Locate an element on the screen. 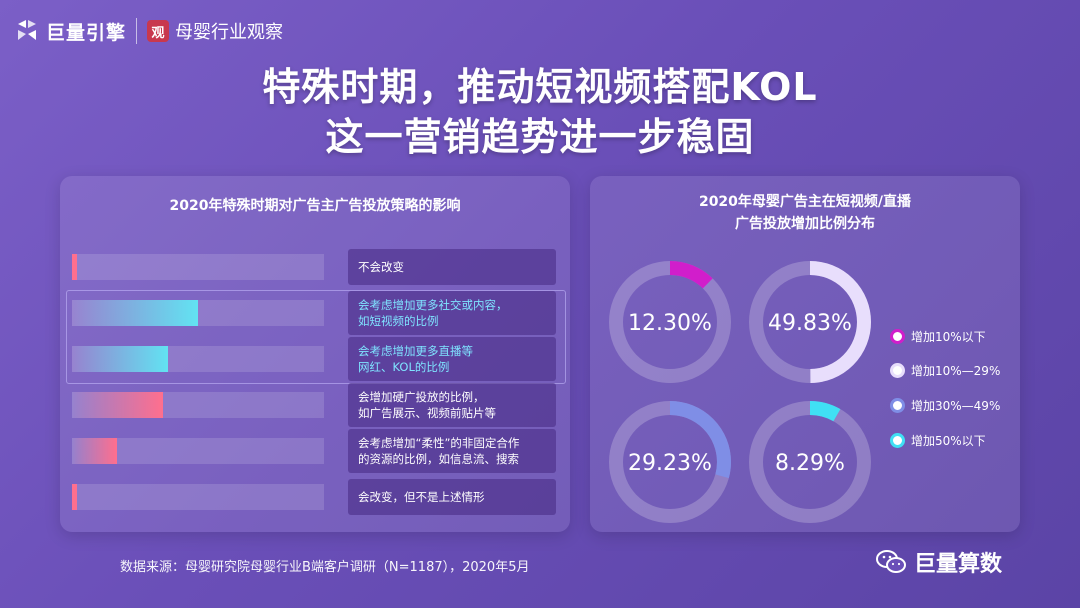 Image resolution: width=1080 pixels, height=608 pixels. legend-item: 增加50%以下 is located at coordinates (938, 440).